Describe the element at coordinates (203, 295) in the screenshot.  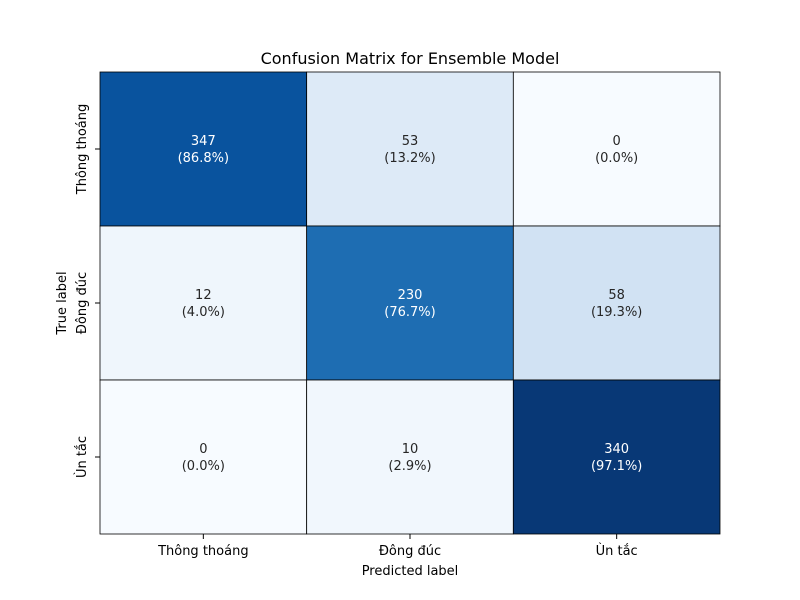
I see `cell-count-r1-c0: 12` at that location.